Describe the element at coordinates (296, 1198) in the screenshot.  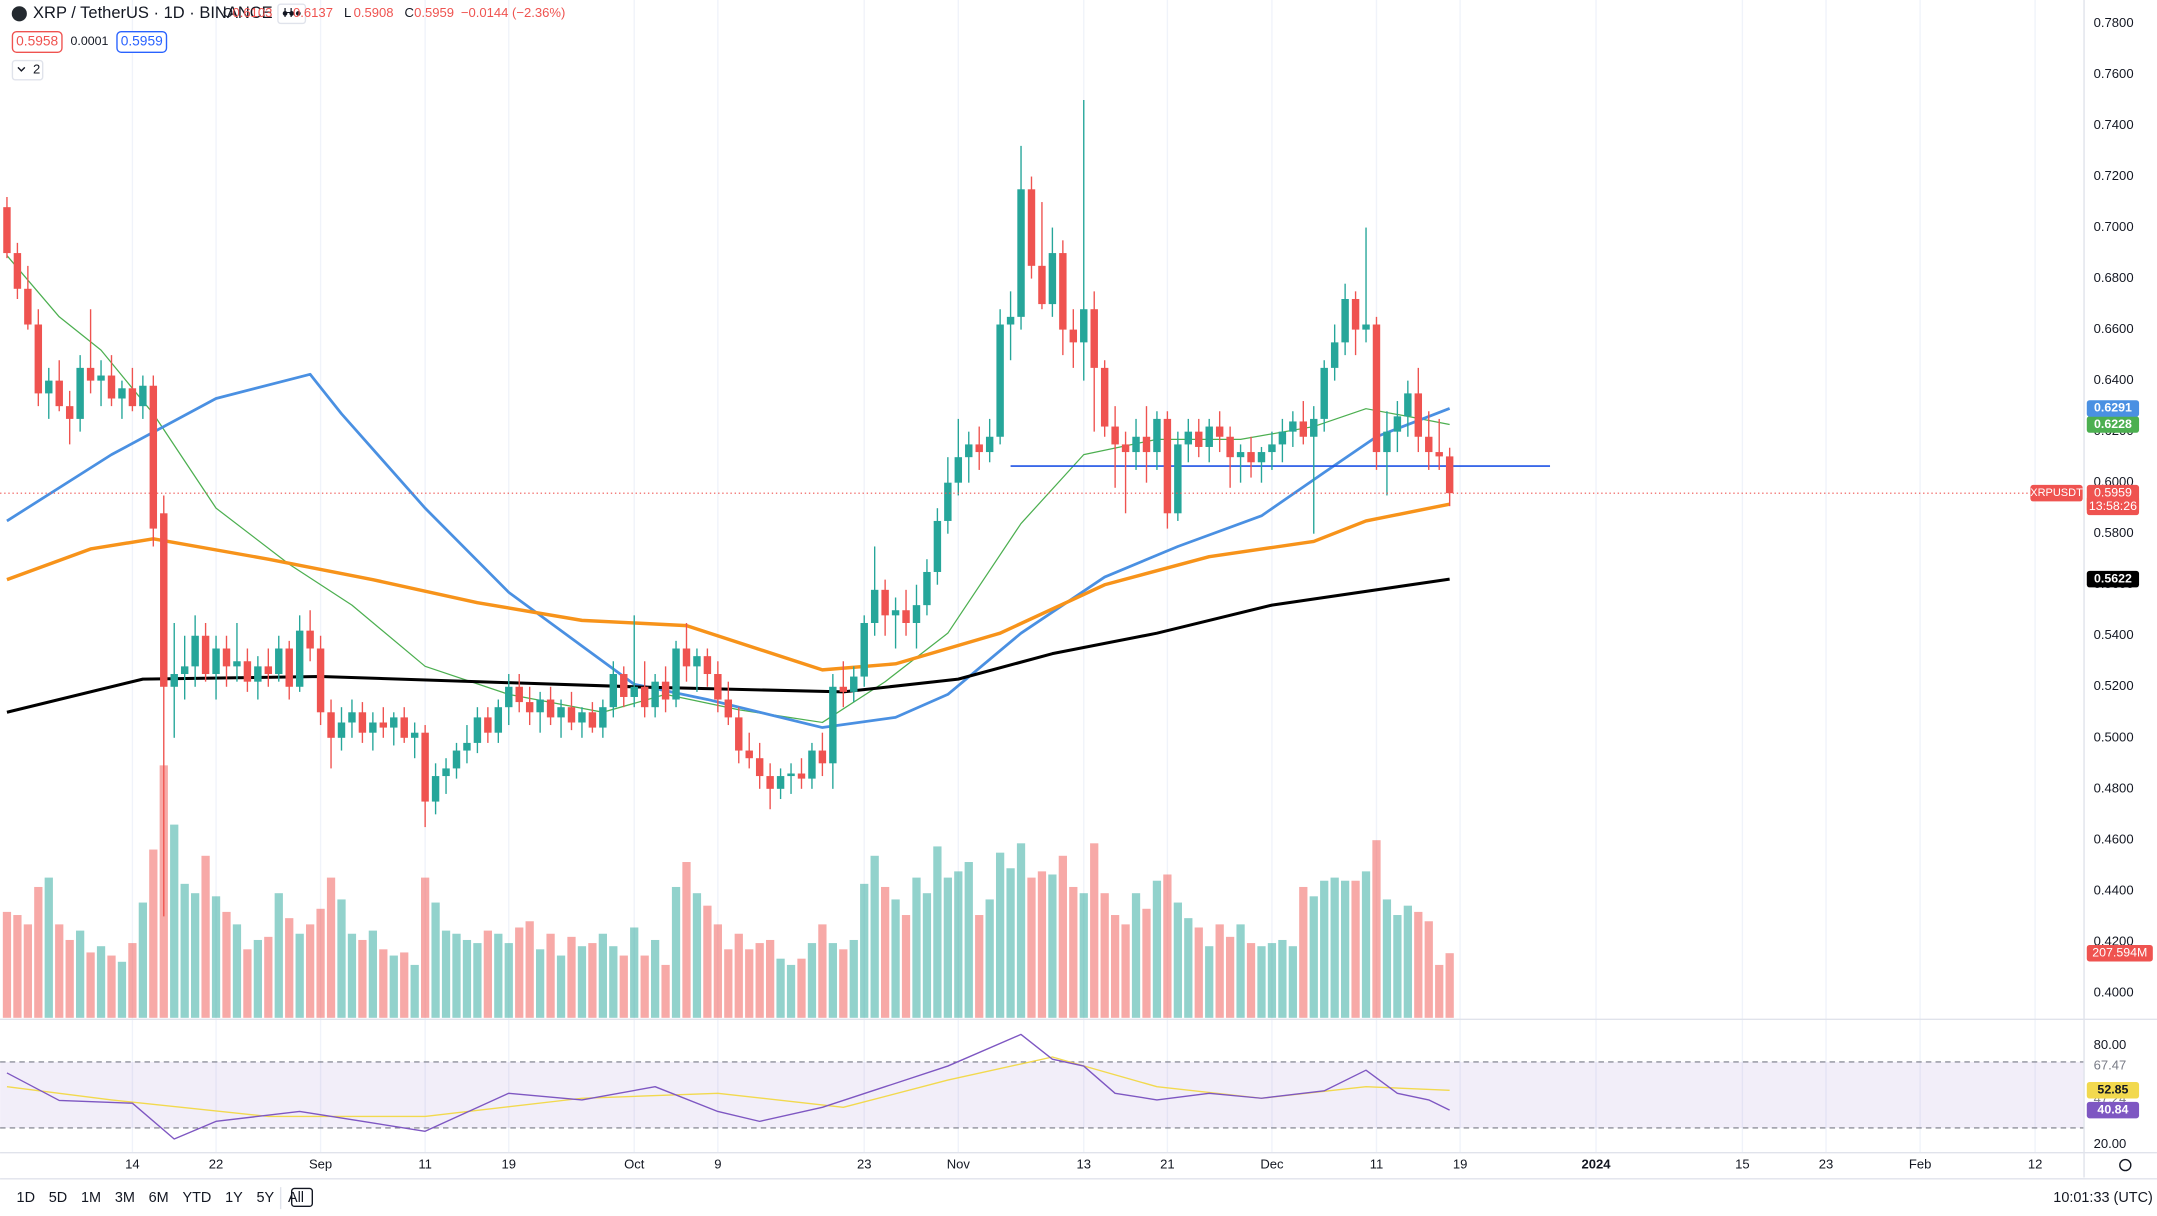
I see `range-button: All` at that location.